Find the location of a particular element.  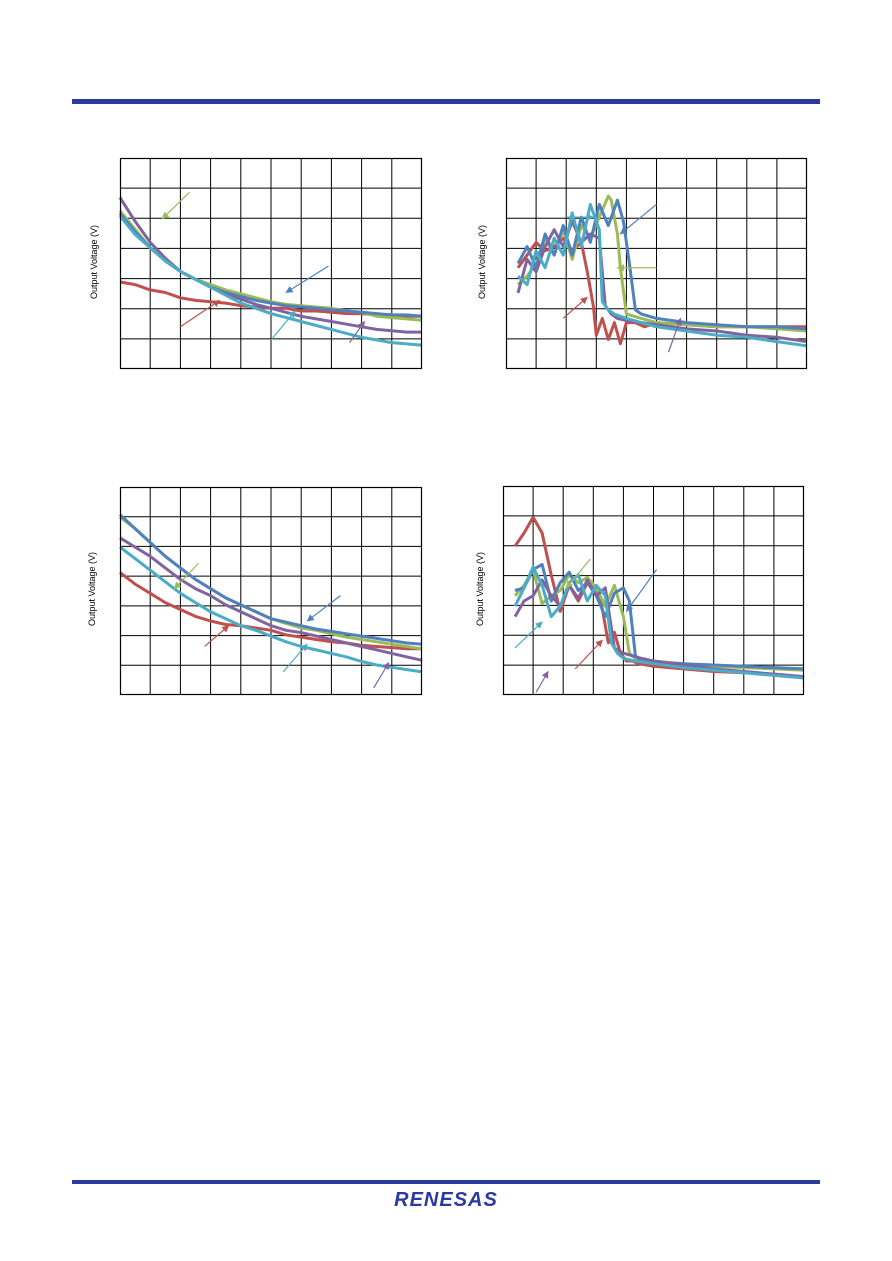

footer-rule is located at coordinates (446, 1182).